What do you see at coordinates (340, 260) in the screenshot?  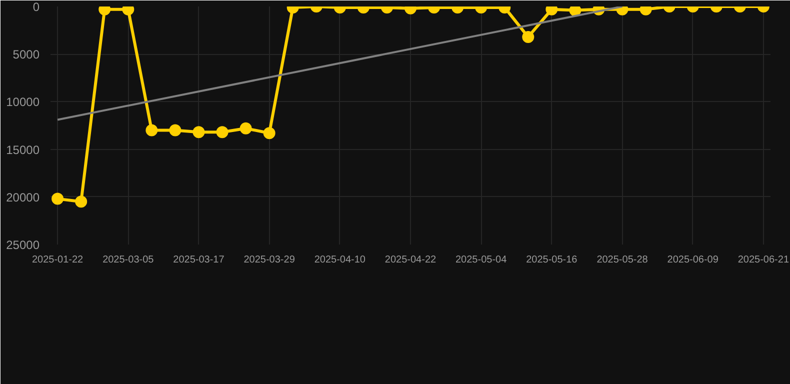 I see `x-tick-label: 2025-04-10` at bounding box center [340, 260].